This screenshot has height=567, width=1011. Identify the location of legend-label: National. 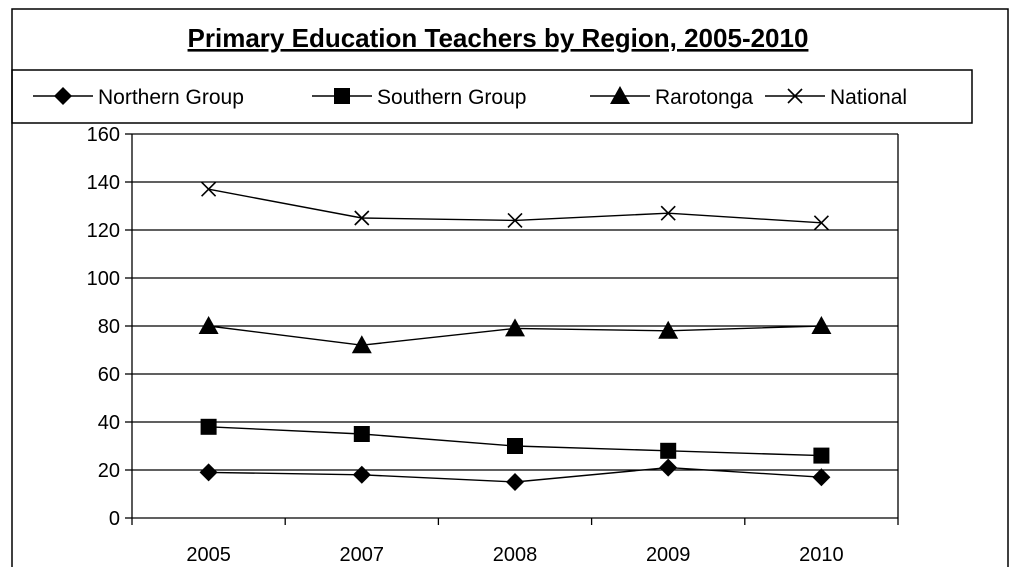
(868, 97).